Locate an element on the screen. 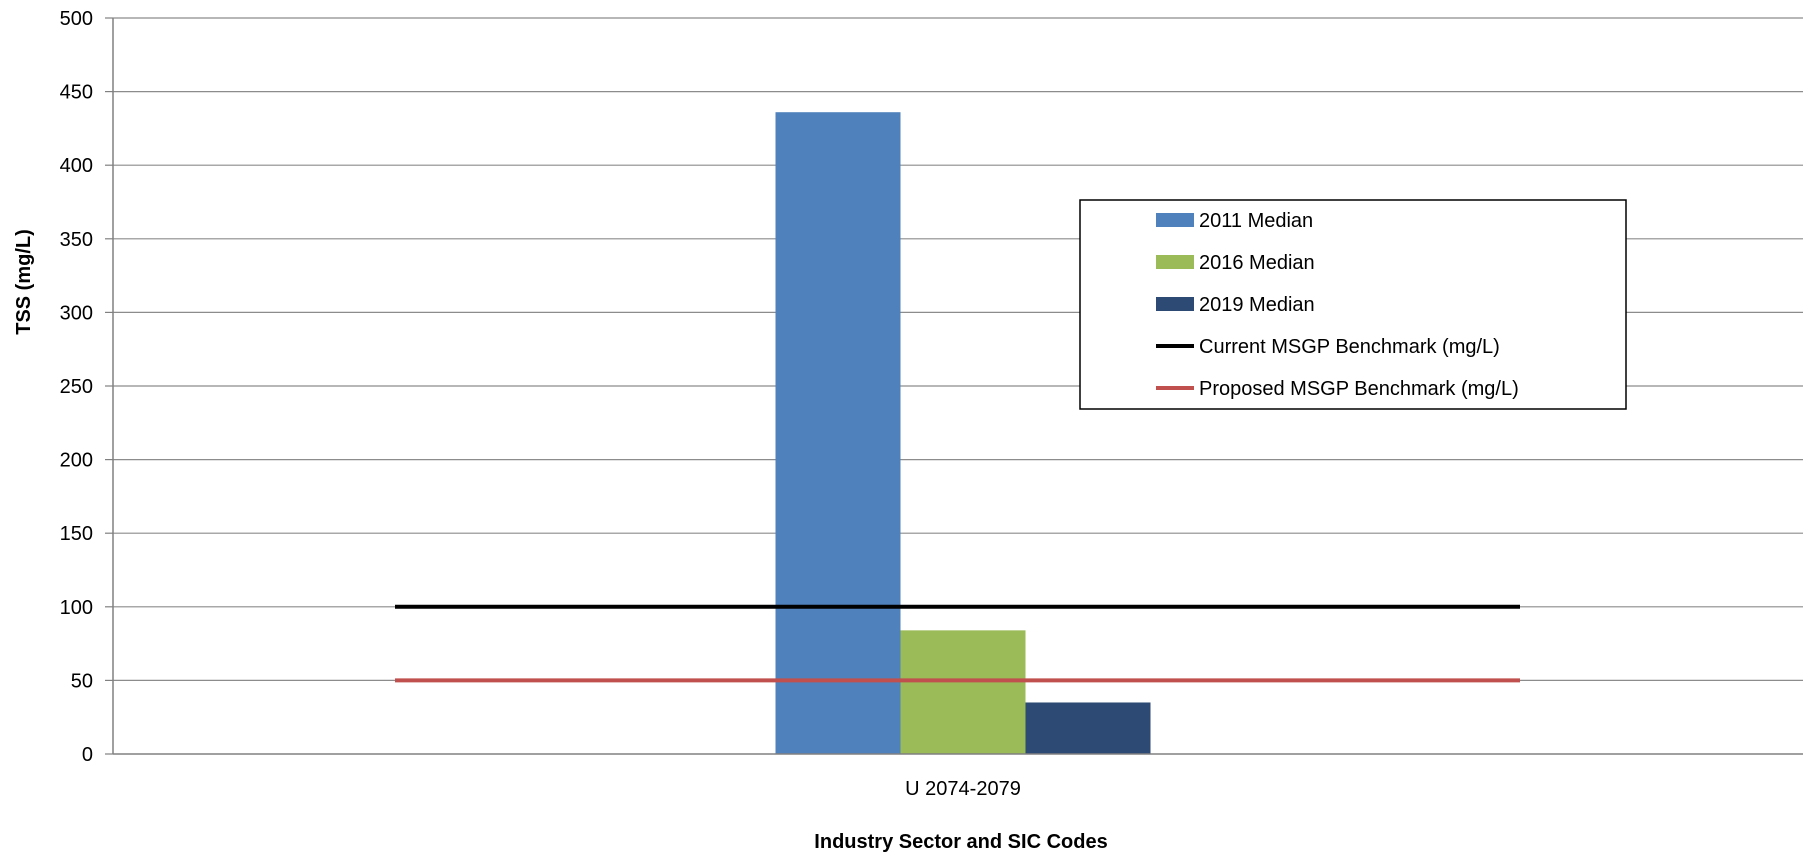 This screenshot has height=855, width=1813. bar-2011-median is located at coordinates (838, 433).